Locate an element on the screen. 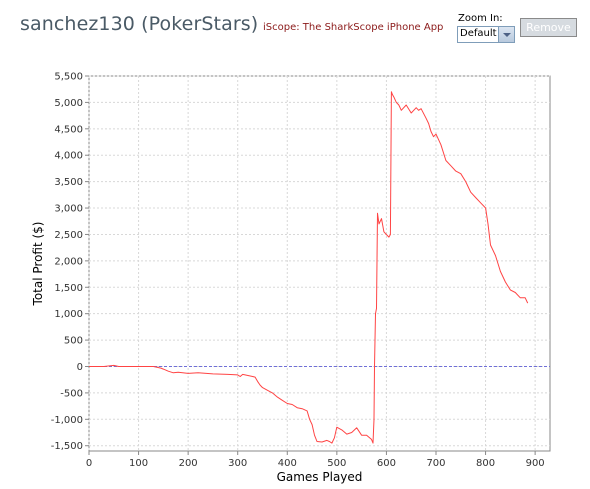 The width and height of the screenshot is (590, 489). x-tick-label: 500 is located at coordinates (336, 463).